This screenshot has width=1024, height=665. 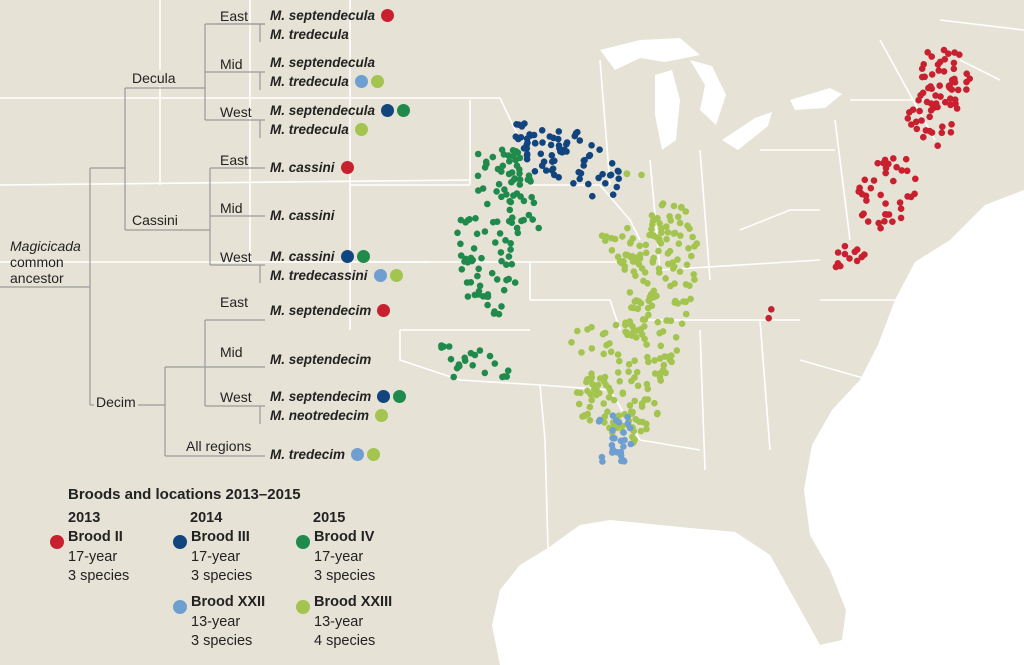 What do you see at coordinates (721, 94) in the screenshot?
I see `great-lakes` at bounding box center [721, 94].